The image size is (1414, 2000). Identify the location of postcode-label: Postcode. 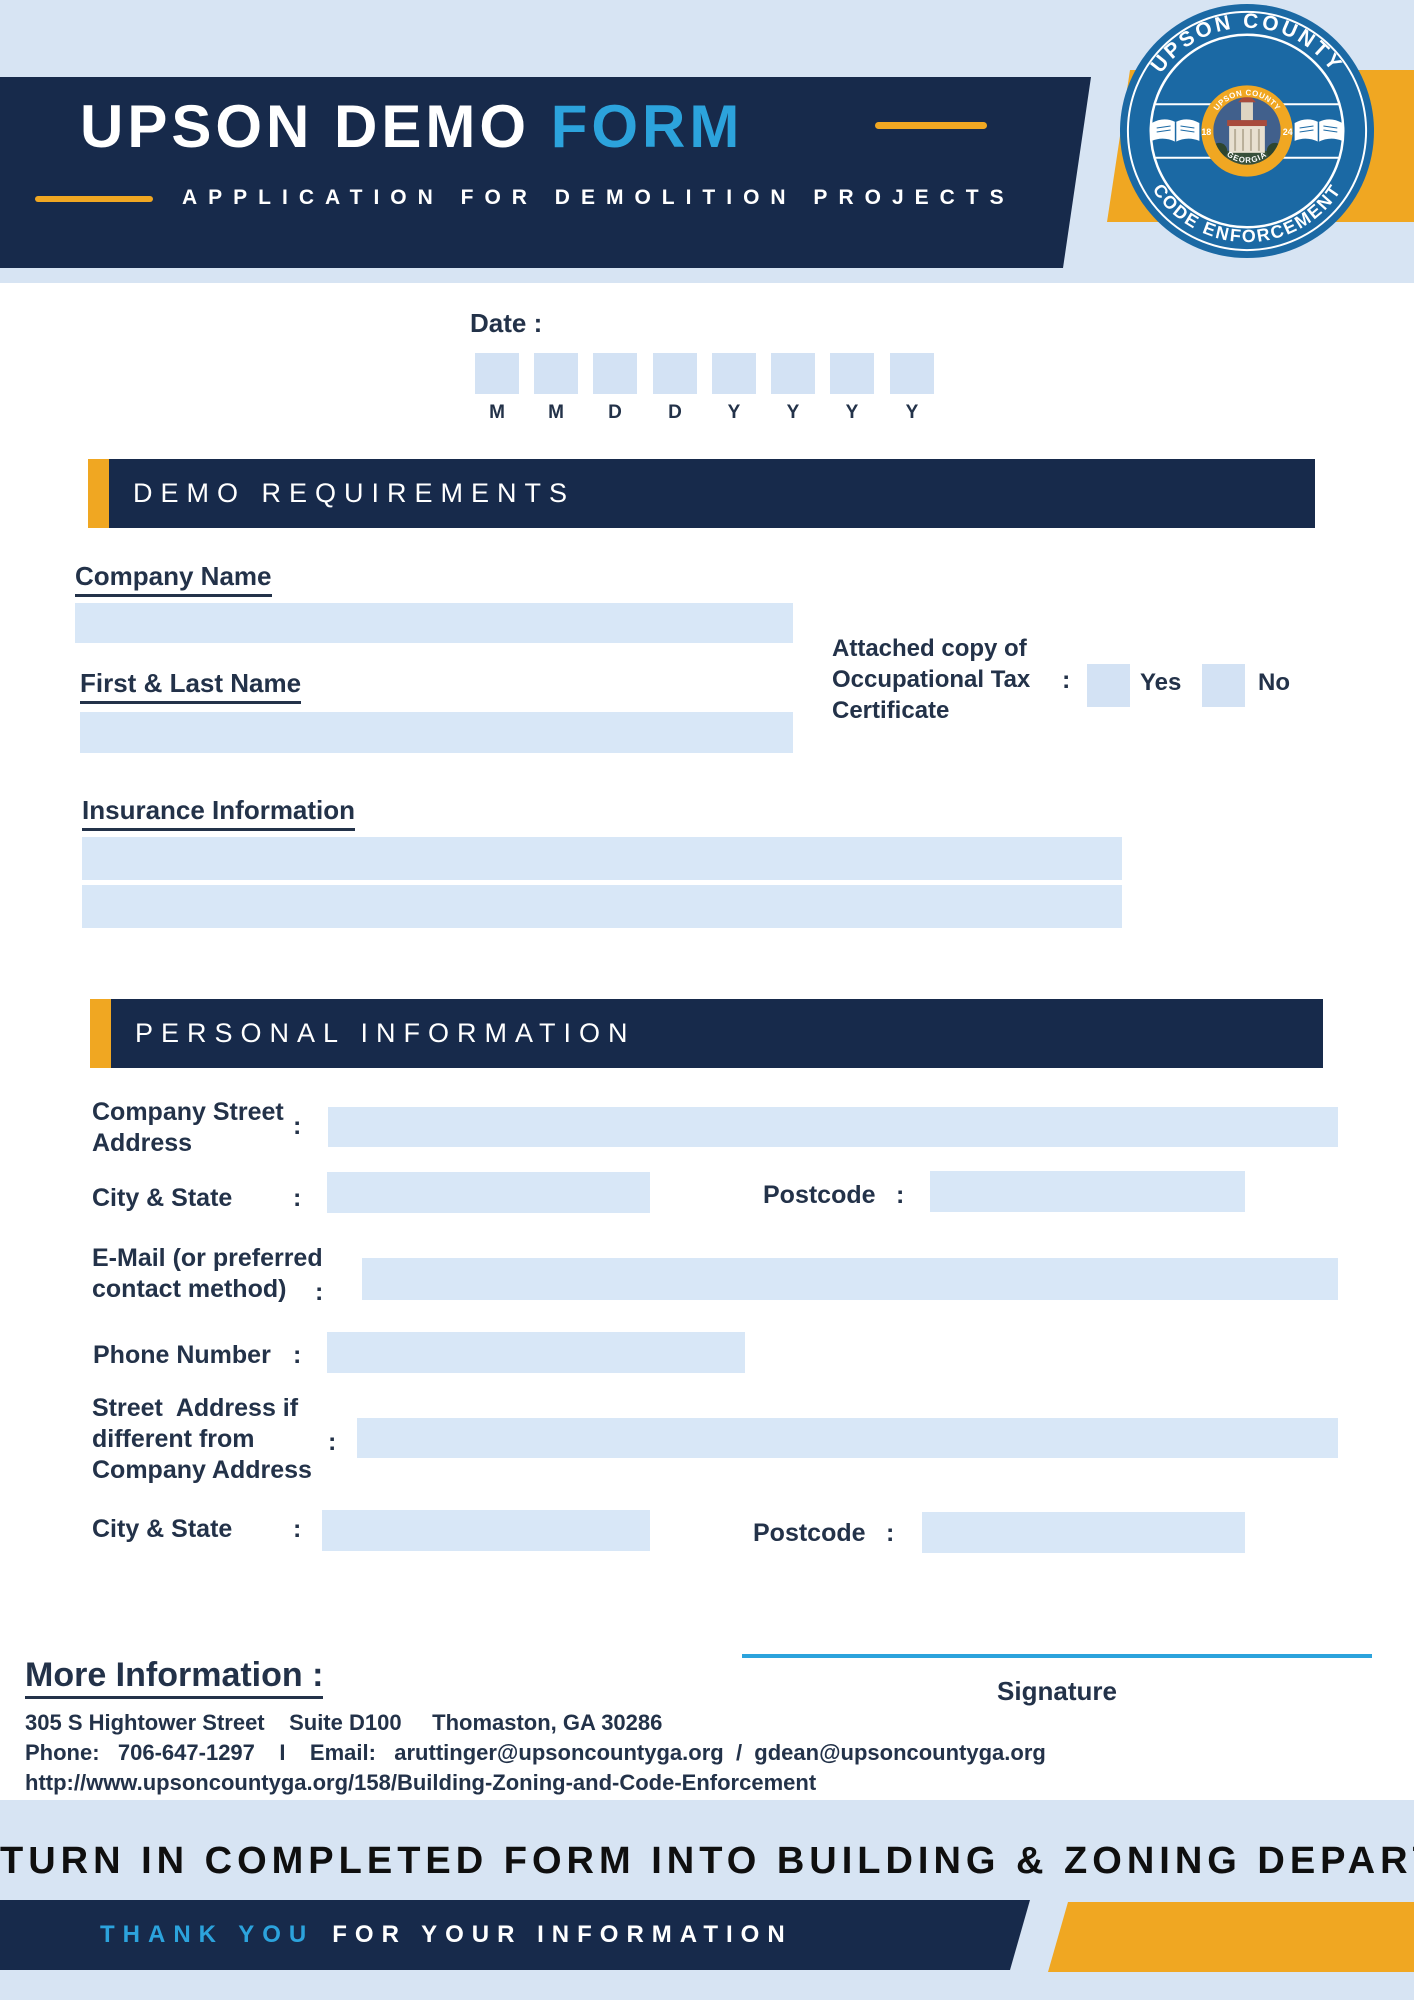
(819, 1195).